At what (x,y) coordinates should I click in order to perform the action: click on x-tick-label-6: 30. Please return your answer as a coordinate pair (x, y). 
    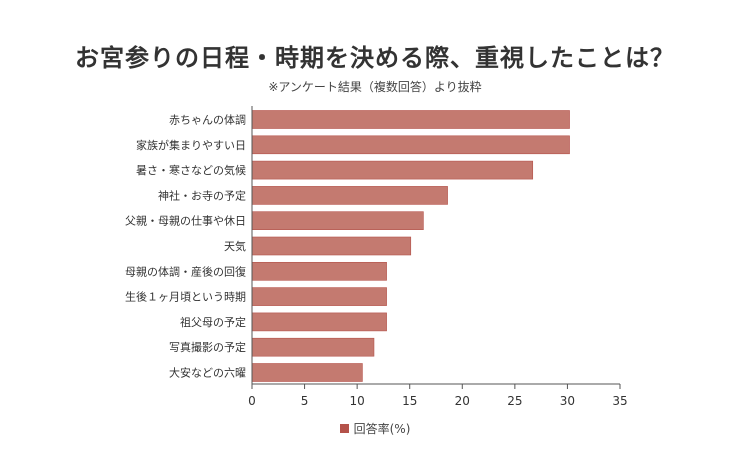
    Looking at the image, I should click on (567, 401).